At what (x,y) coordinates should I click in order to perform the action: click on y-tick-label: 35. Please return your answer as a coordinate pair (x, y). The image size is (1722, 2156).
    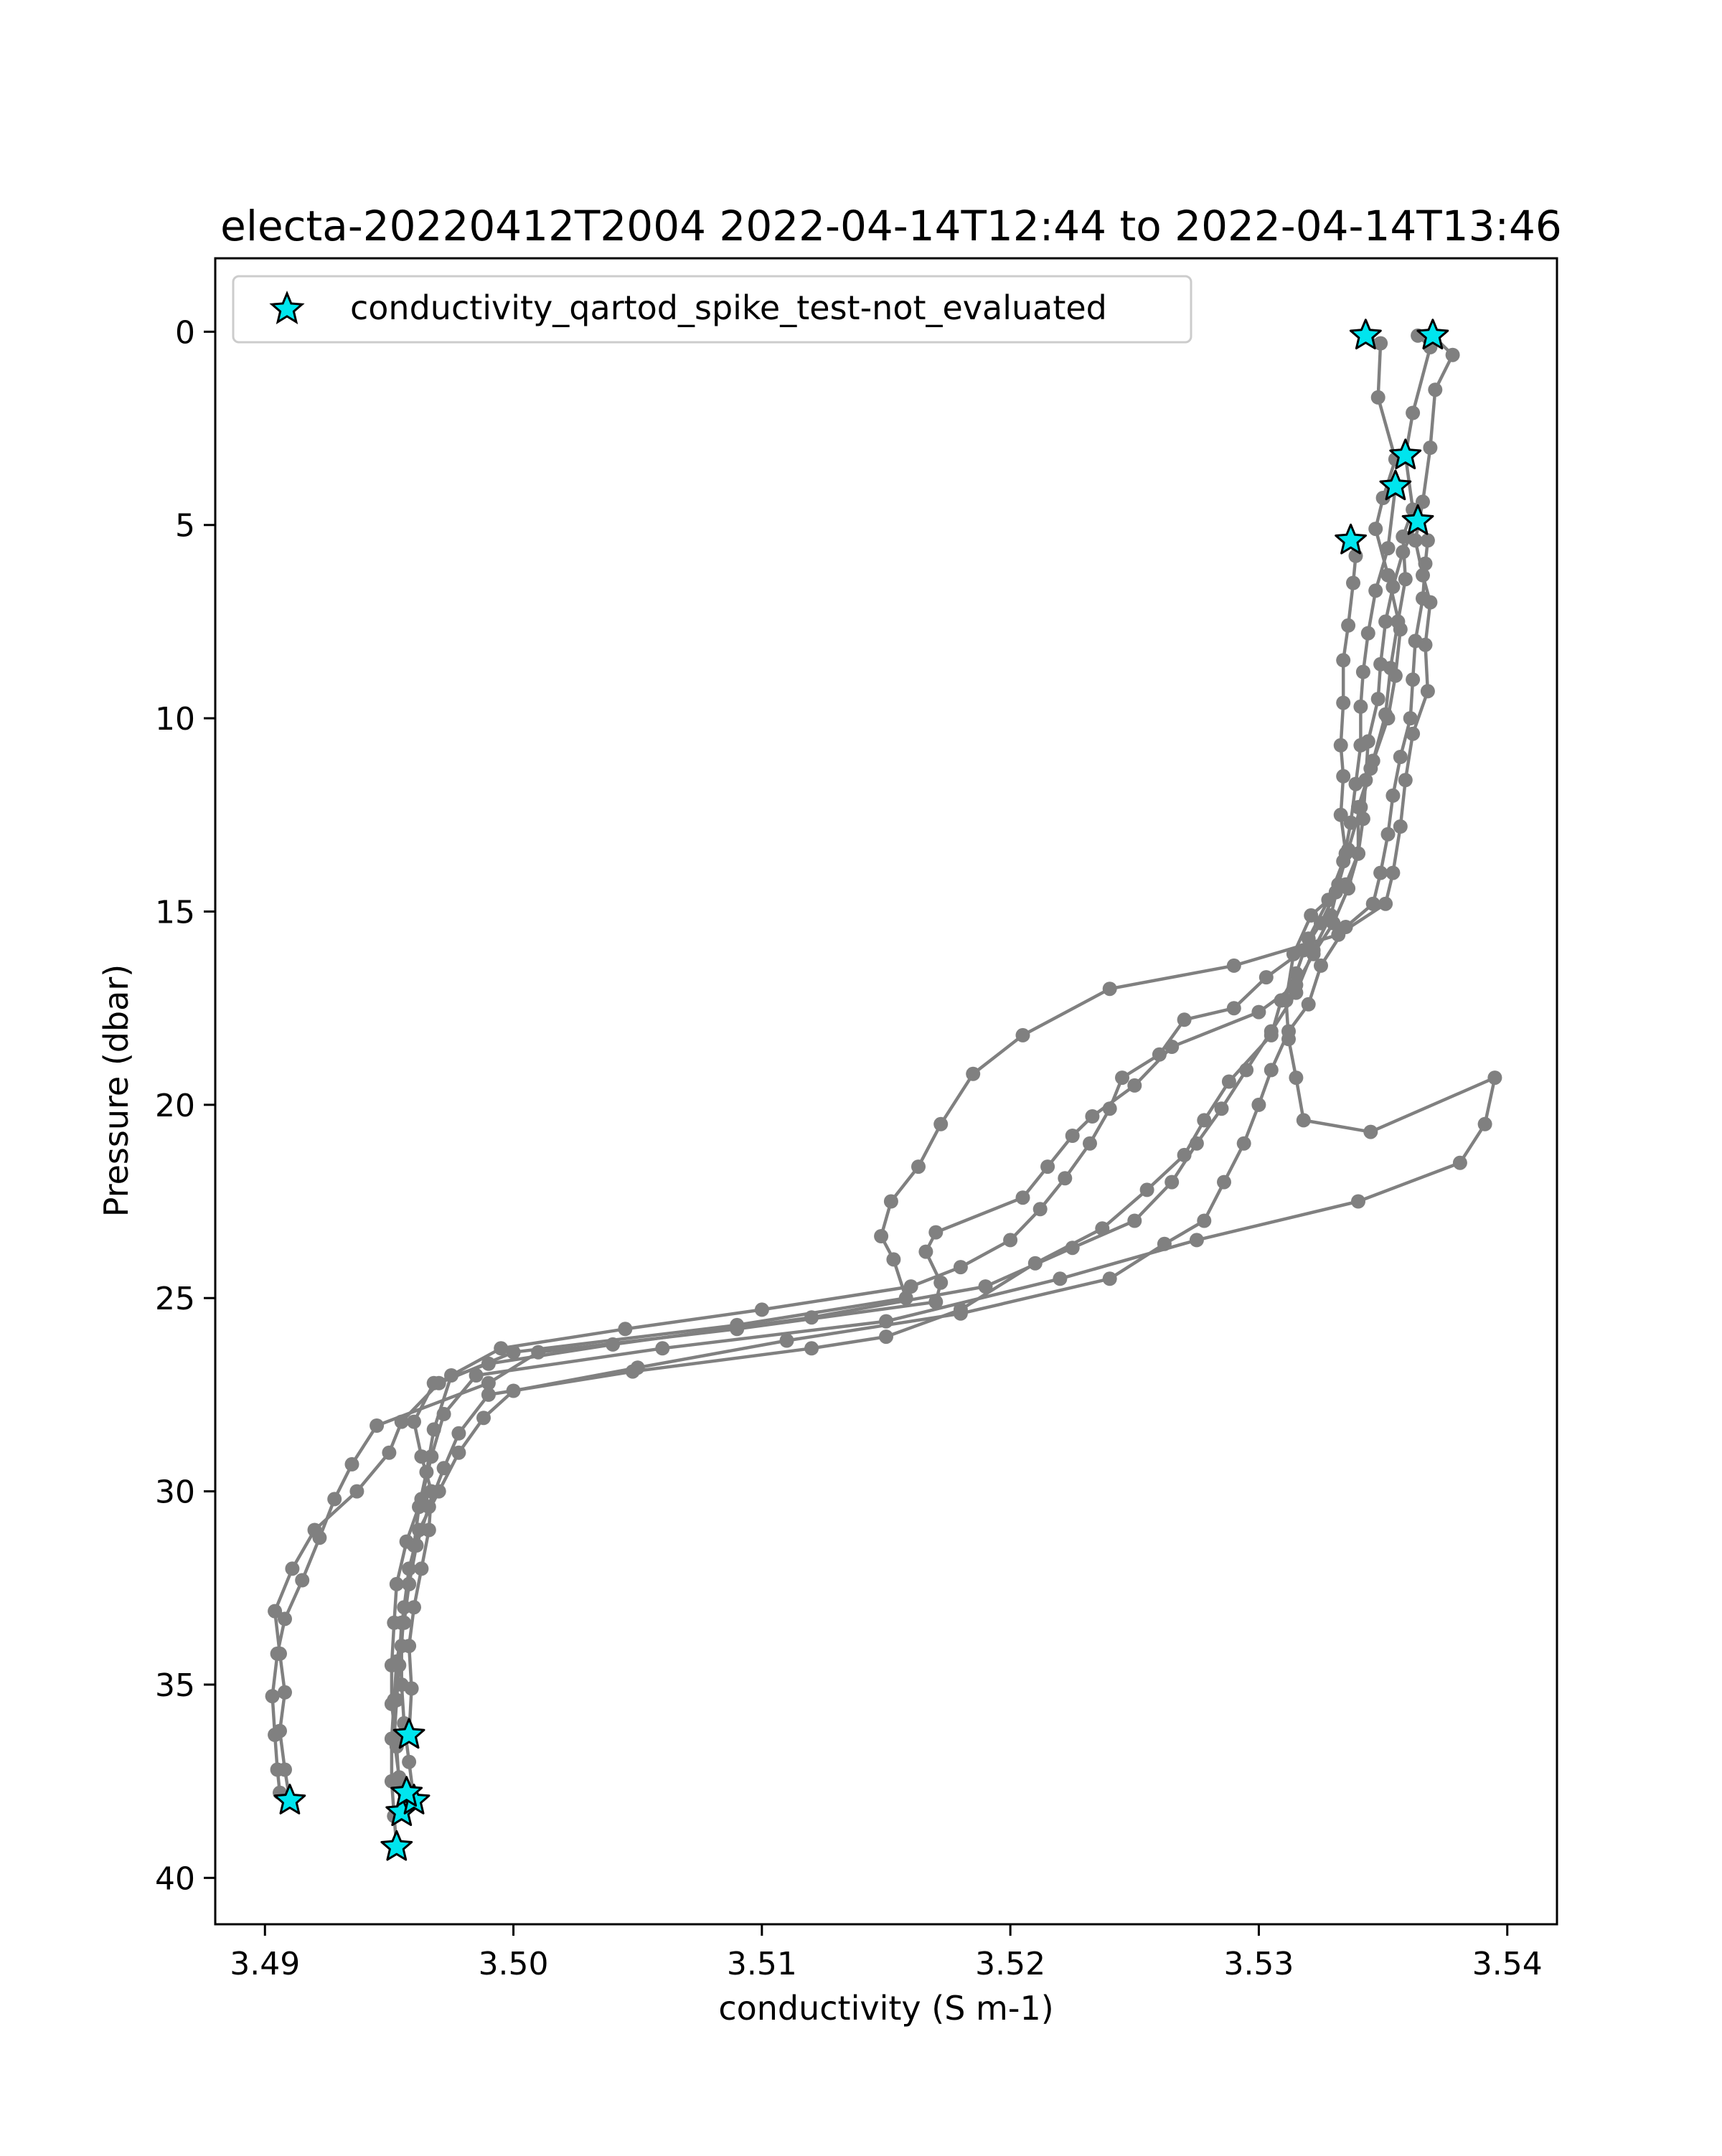
    Looking at the image, I should click on (175, 1686).